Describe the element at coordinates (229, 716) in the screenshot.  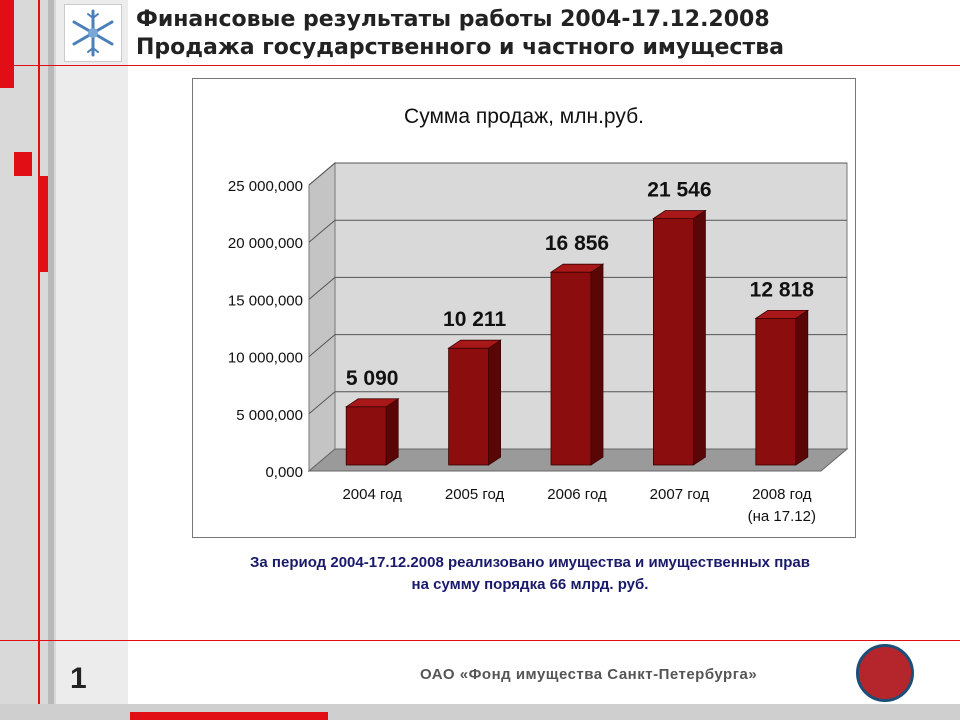
I see `bottom-red-accent` at that location.